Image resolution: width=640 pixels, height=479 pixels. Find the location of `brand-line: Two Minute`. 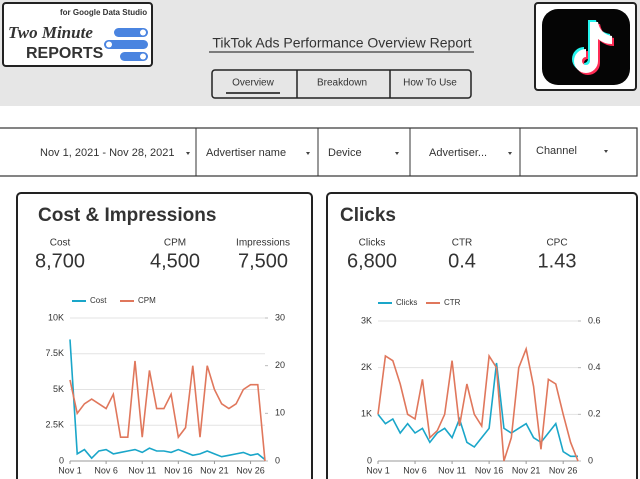

brand-line: Two Minute is located at coordinates (50, 32).